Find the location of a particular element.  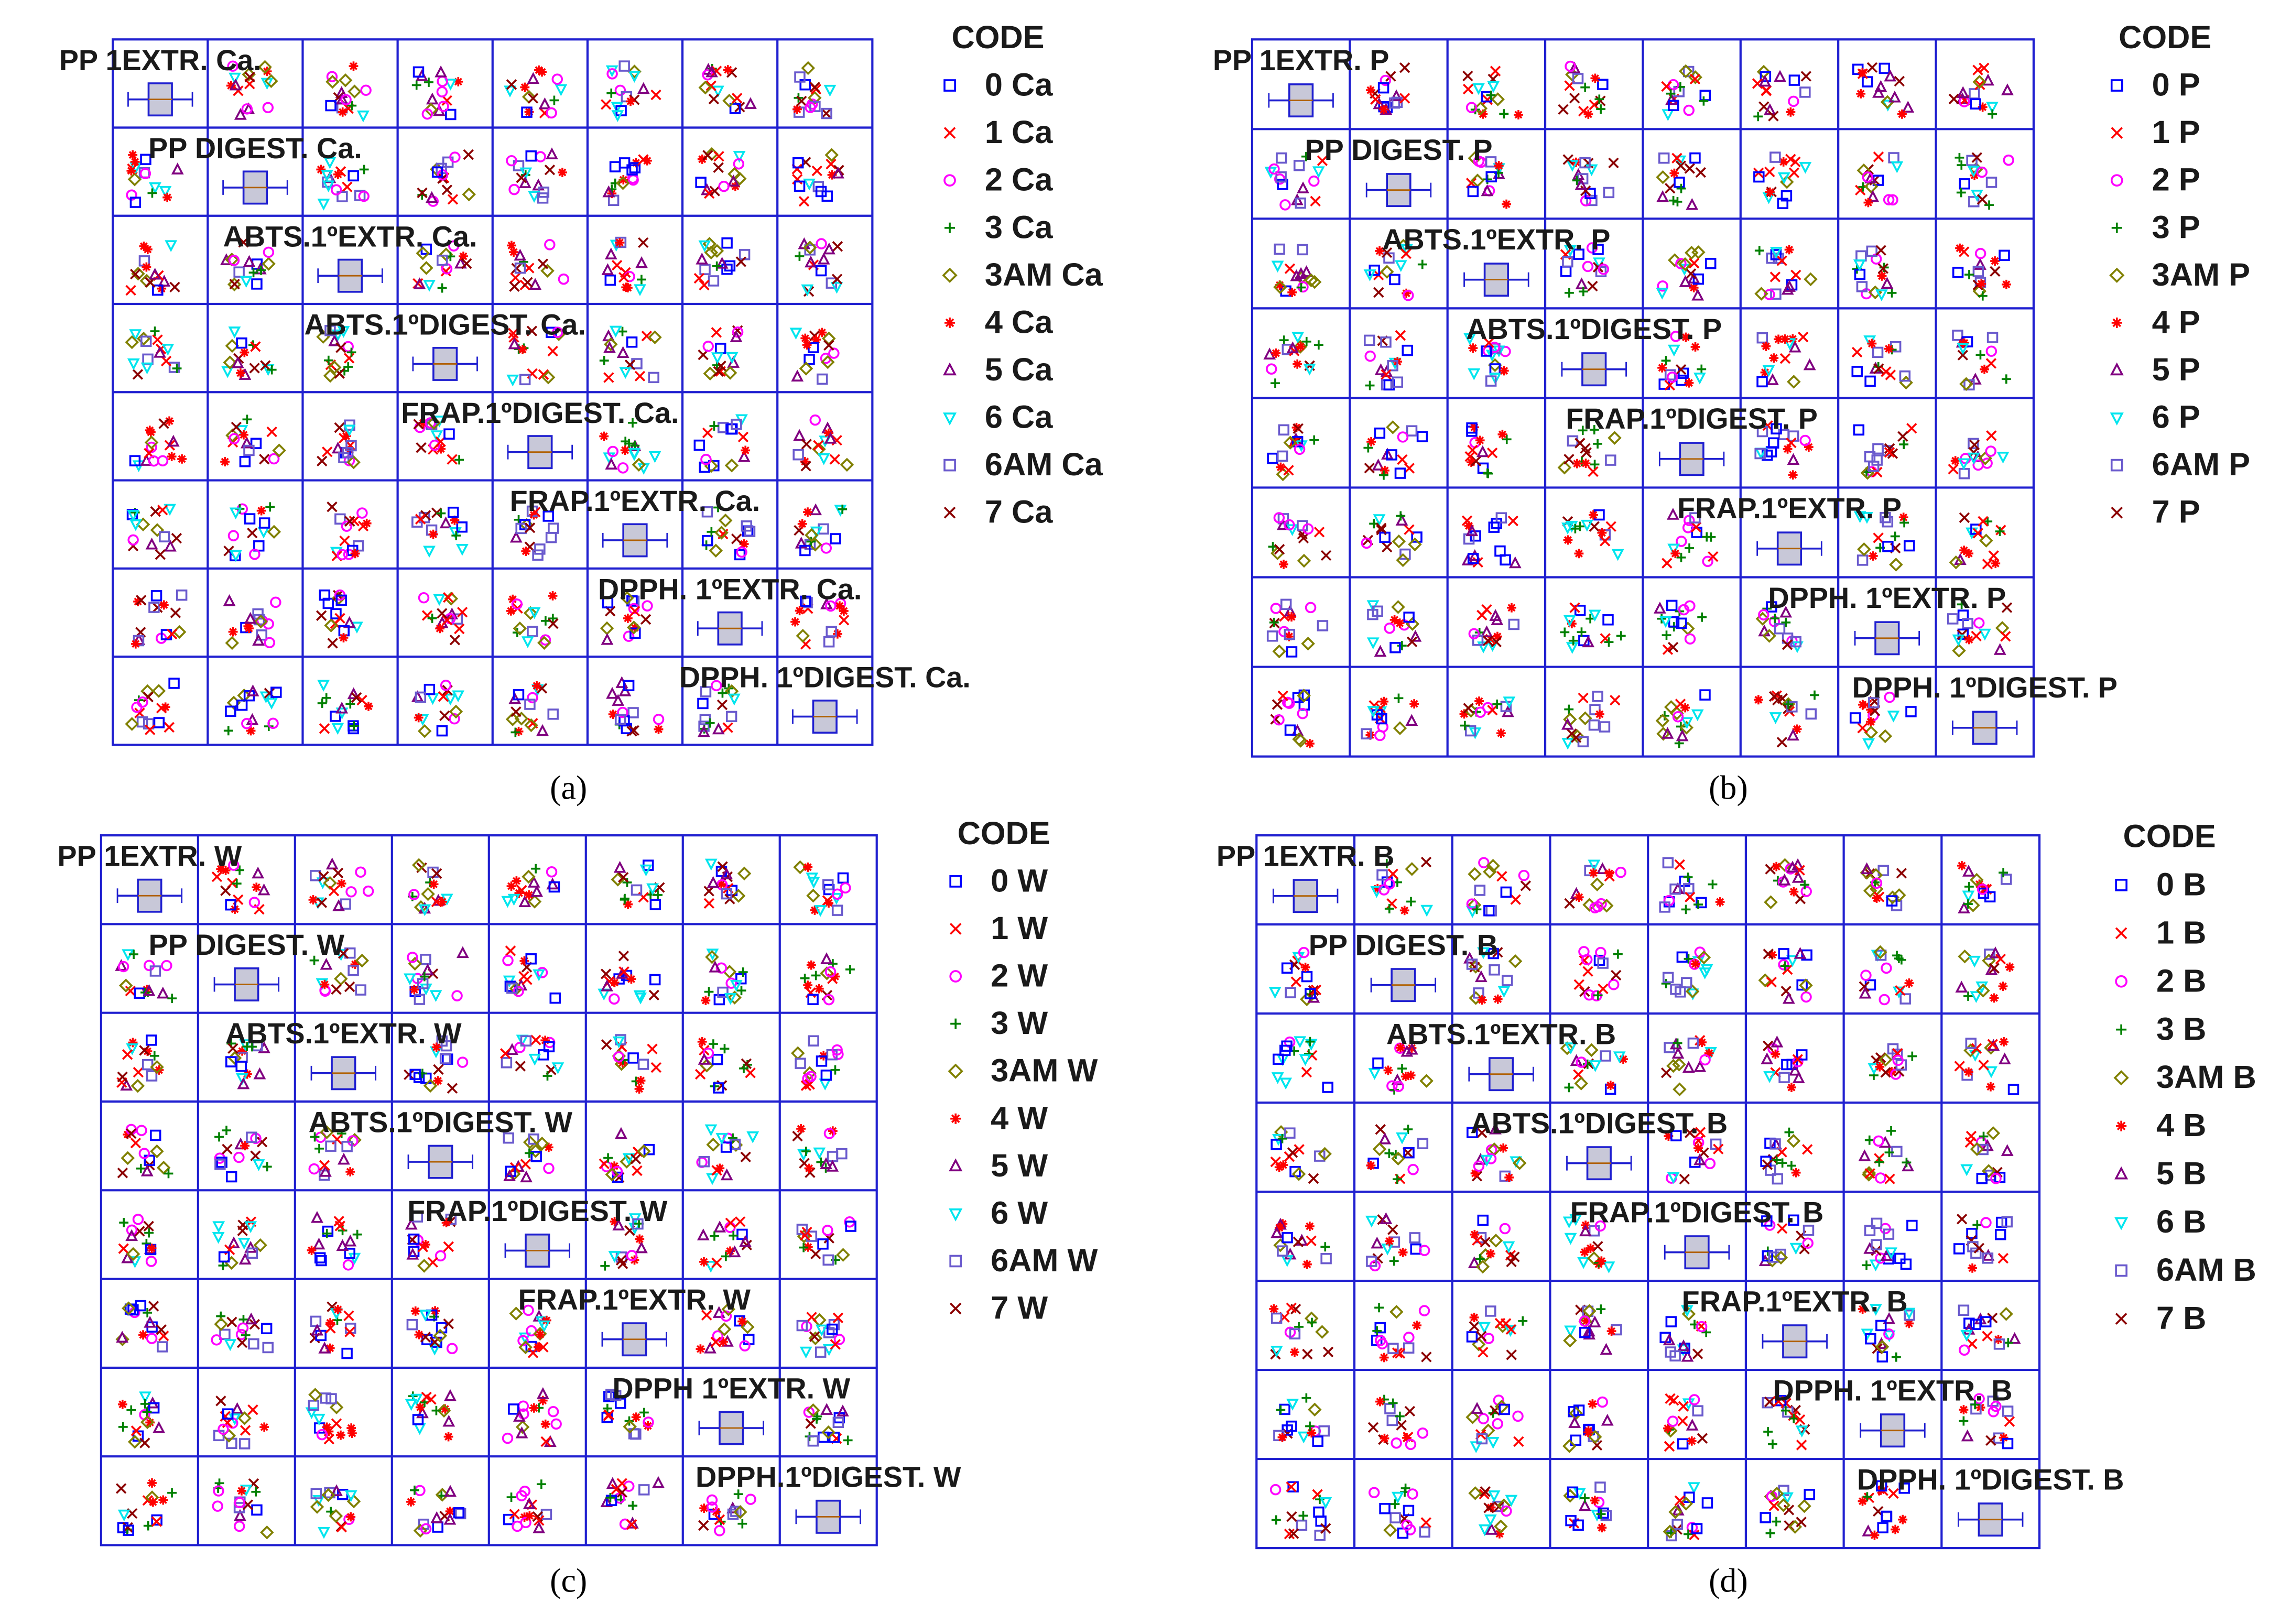

legend-marker is located at coordinates (949, 465).